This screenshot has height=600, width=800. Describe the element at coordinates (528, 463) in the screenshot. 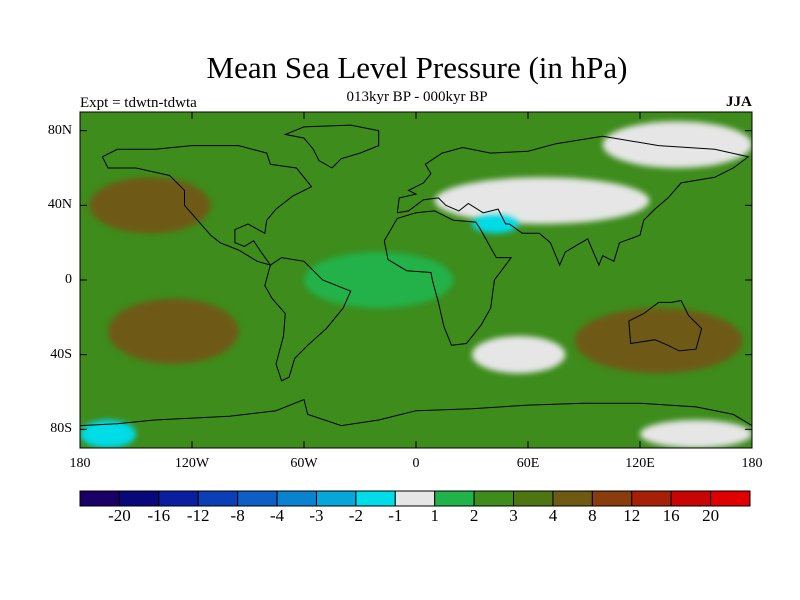

I see `x-tick-label: 60E` at that location.